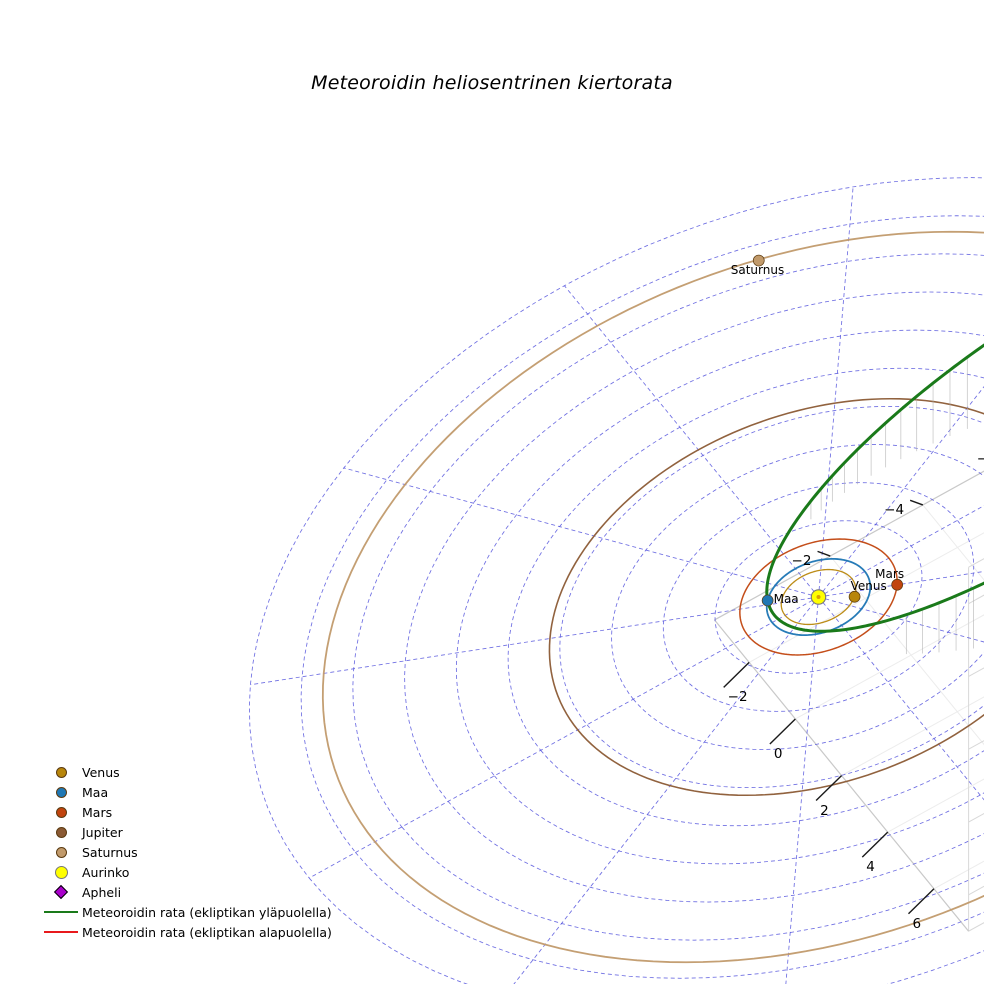 Image resolution: width=984 pixels, height=984 pixels. What do you see at coordinates (205, 832) in the screenshot?
I see `legend-item-jupiter: Jupiter` at bounding box center [205, 832].